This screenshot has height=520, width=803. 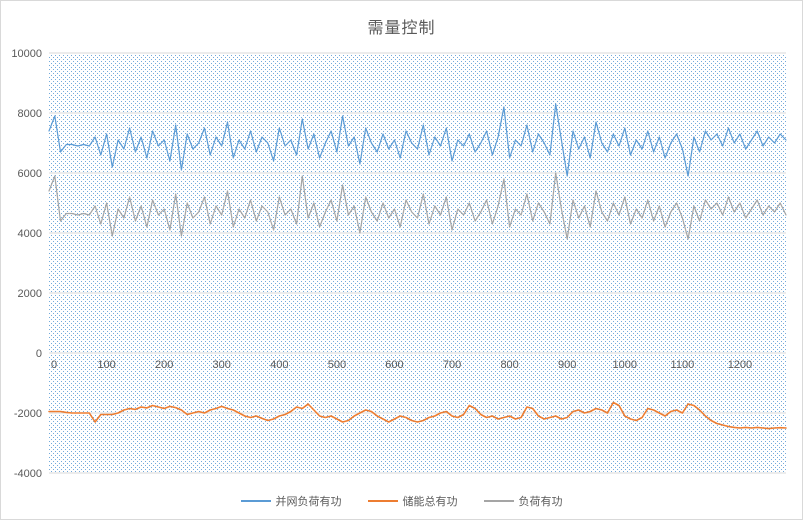 What do you see at coordinates (30, 234) in the screenshot?
I see `y-tick-label: 4000` at bounding box center [30, 234].